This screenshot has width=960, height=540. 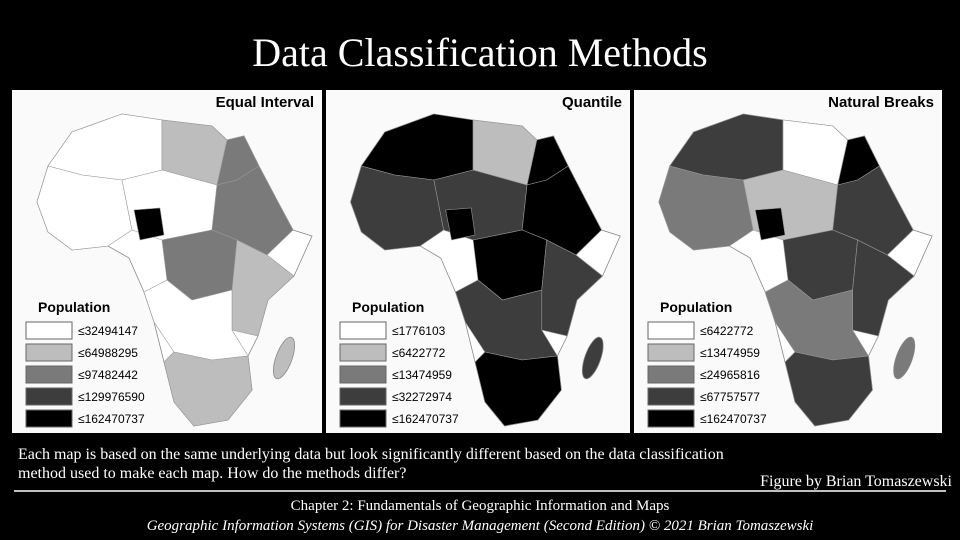 I want to click on map-title: Equal Interval, so click(x=265, y=102).